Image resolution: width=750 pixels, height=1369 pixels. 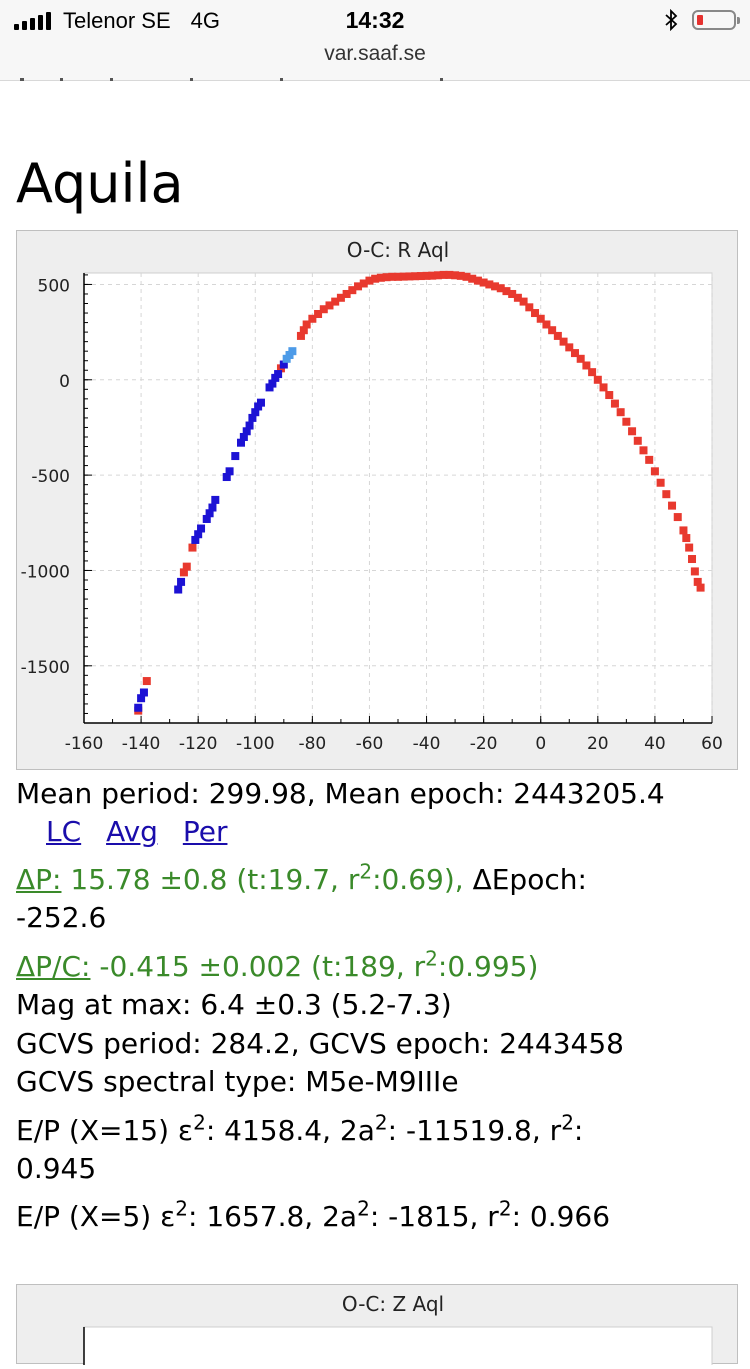 What do you see at coordinates (655, 744) in the screenshot?
I see `x-tick-label: 40` at bounding box center [655, 744].